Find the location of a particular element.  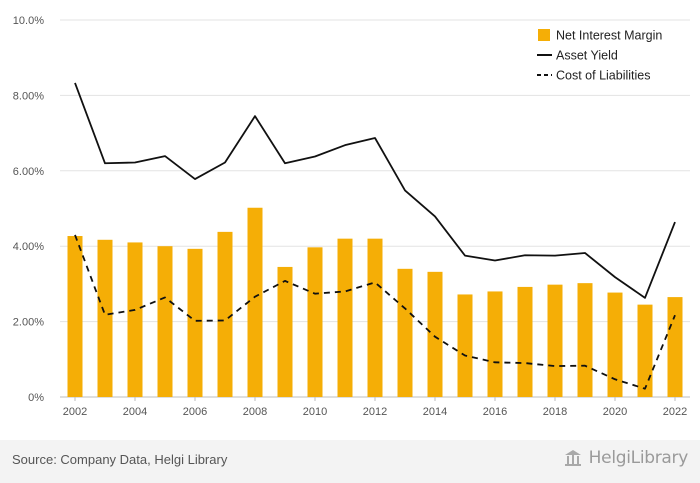

brand-name: HelgiLibrary is located at coordinates (638, 458).